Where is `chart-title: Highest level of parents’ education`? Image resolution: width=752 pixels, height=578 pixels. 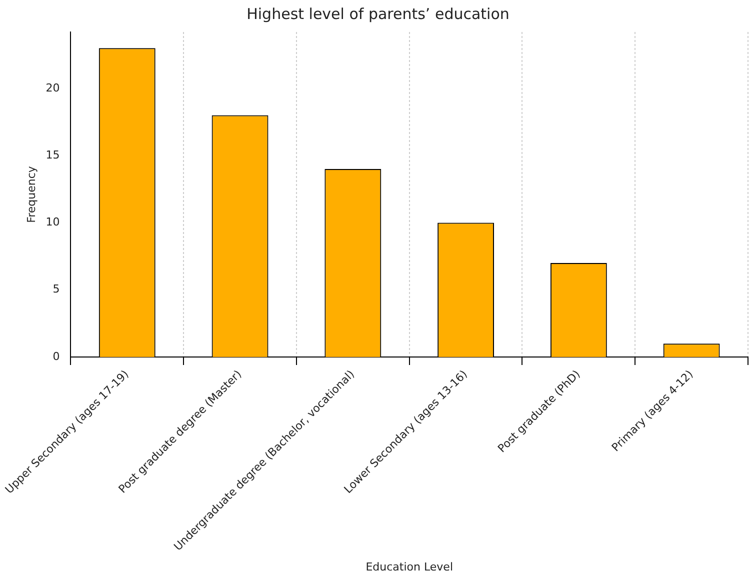 chart-title: Highest level of parents’ education is located at coordinates (378, 13).